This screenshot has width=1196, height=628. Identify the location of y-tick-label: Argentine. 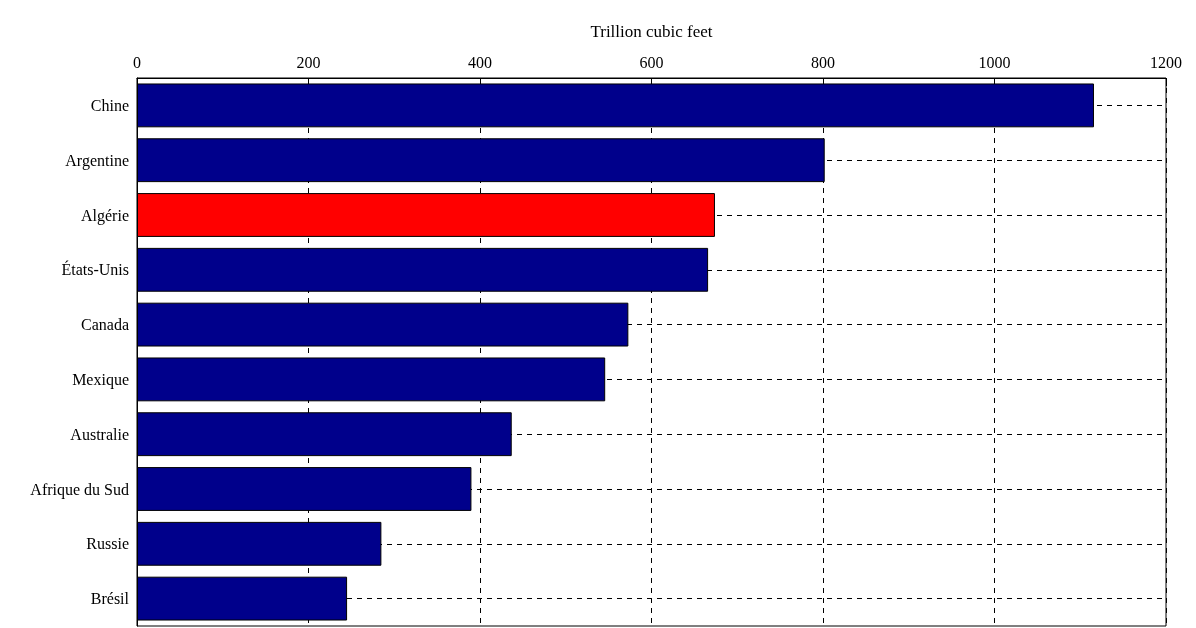
(97, 160).